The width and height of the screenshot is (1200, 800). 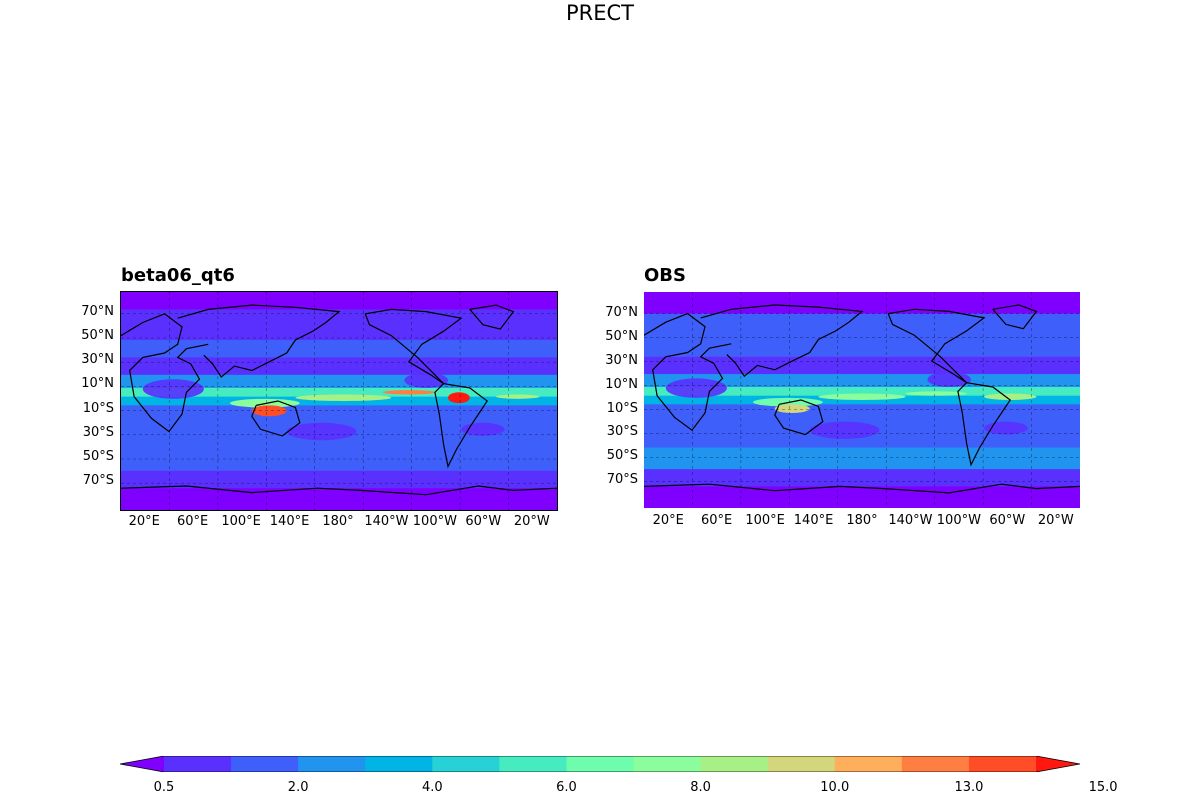 I want to click on colorbar-tick-label: 15.0, so click(x=1103, y=787).